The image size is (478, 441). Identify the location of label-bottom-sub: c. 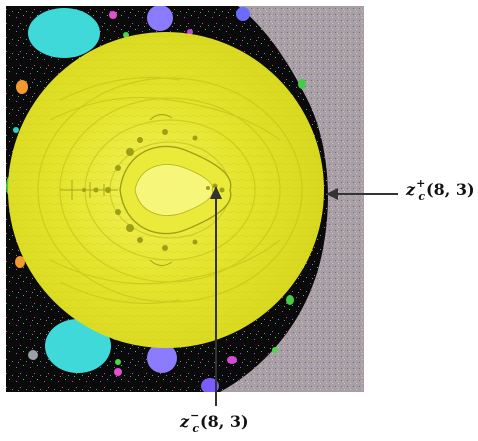
(196, 428).